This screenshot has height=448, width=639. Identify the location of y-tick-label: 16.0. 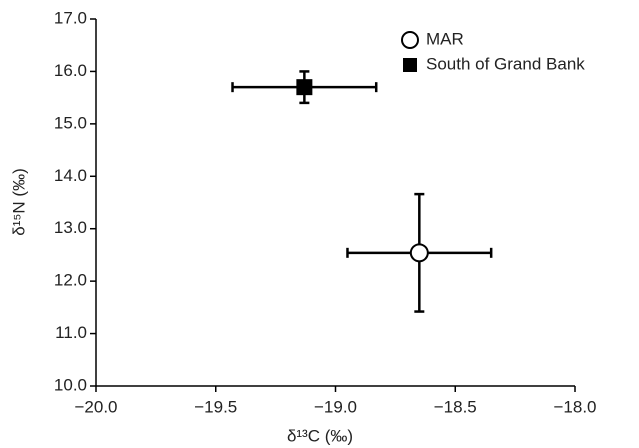
(70, 70).